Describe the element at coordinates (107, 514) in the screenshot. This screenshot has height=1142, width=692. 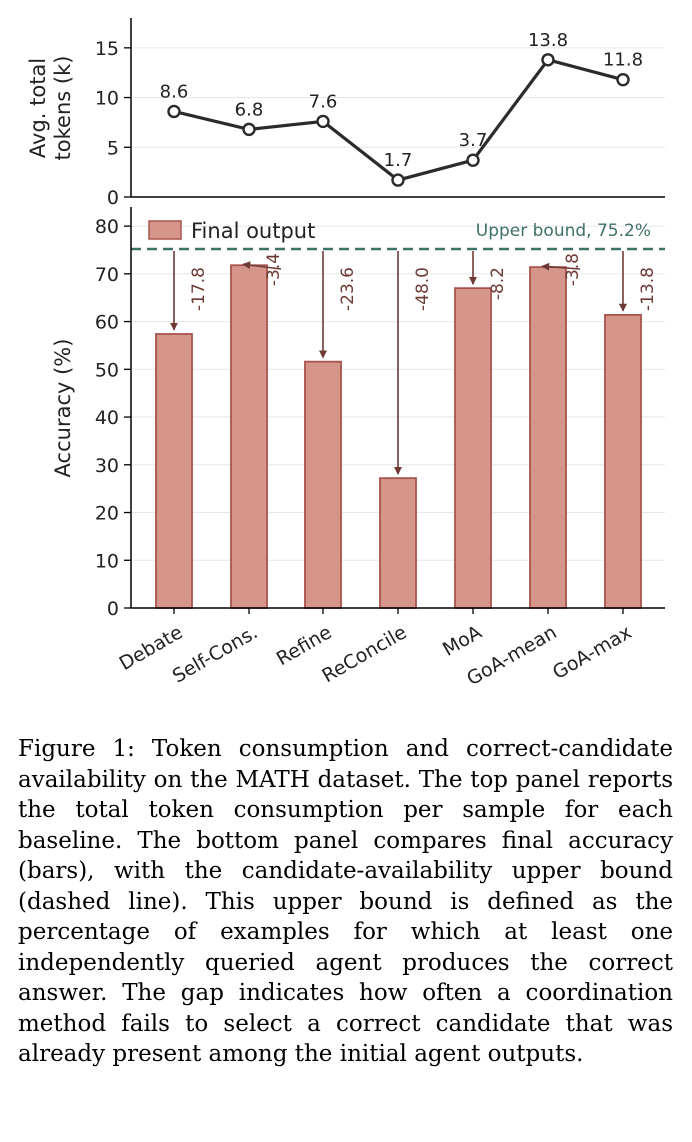
I see `bottom-y-tick-label: 20` at that location.